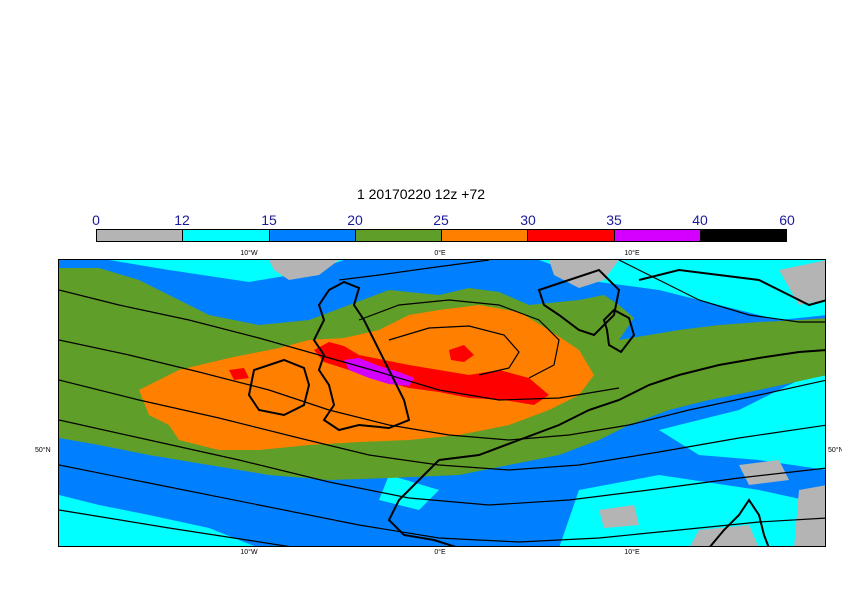  I want to click on colorbar-label: 15, so click(269, 220).